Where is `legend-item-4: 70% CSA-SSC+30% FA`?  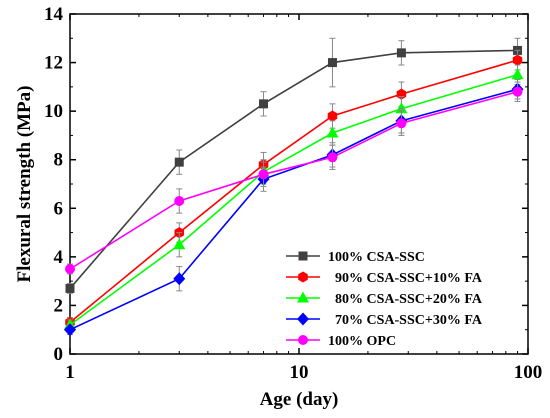 legend-item-4: 70% CSA-SSC+30% FA is located at coordinates (384, 320).